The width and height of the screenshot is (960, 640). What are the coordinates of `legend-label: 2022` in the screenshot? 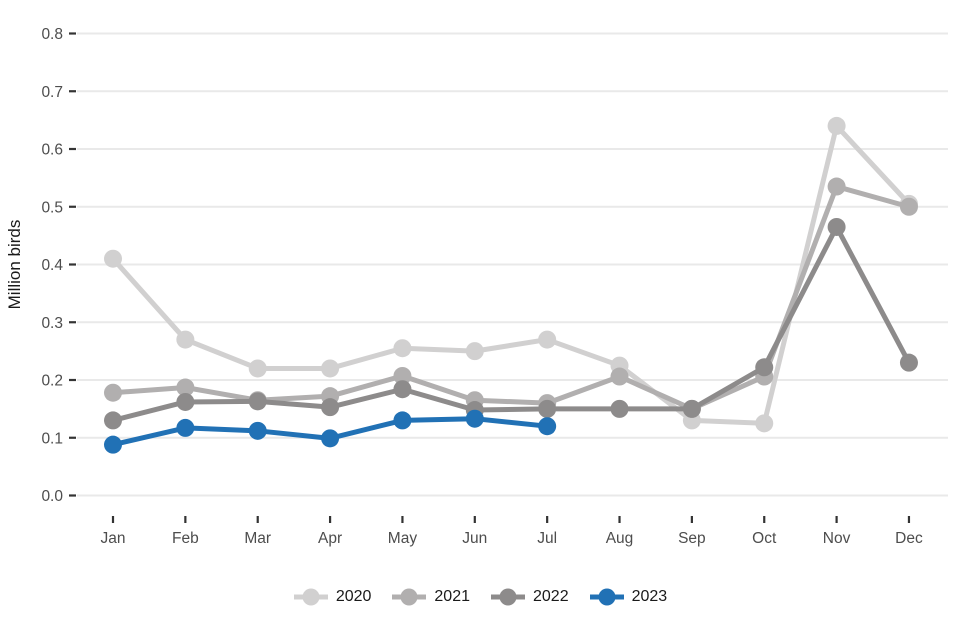 It's located at (551, 596).